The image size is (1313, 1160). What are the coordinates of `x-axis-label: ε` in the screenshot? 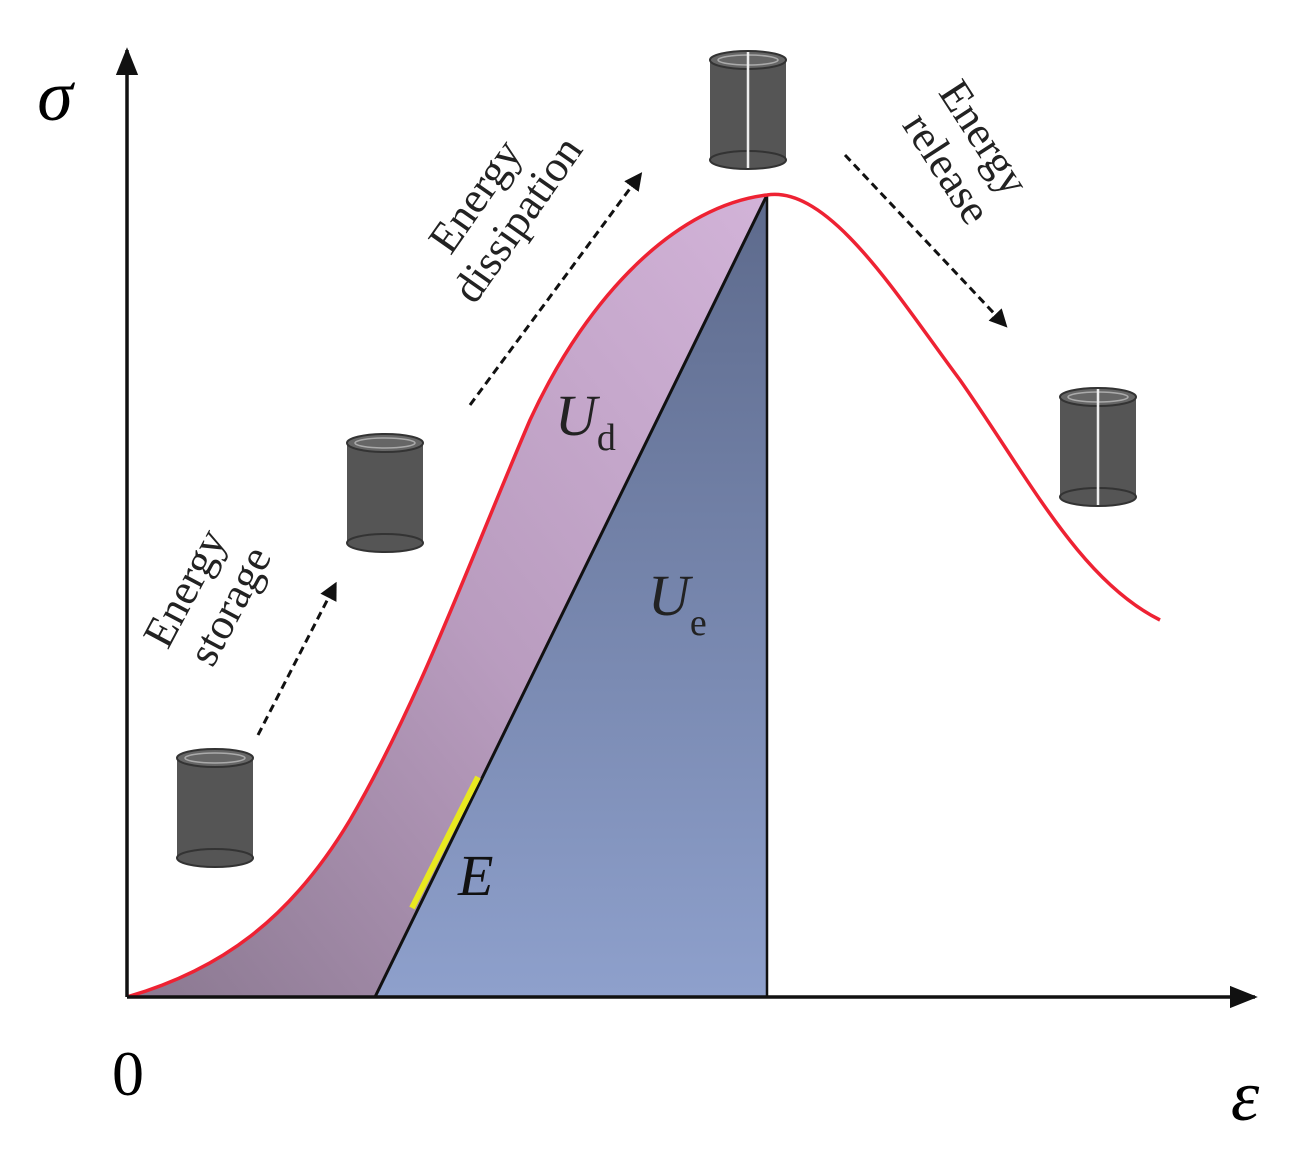 It's located at (1245, 1096).